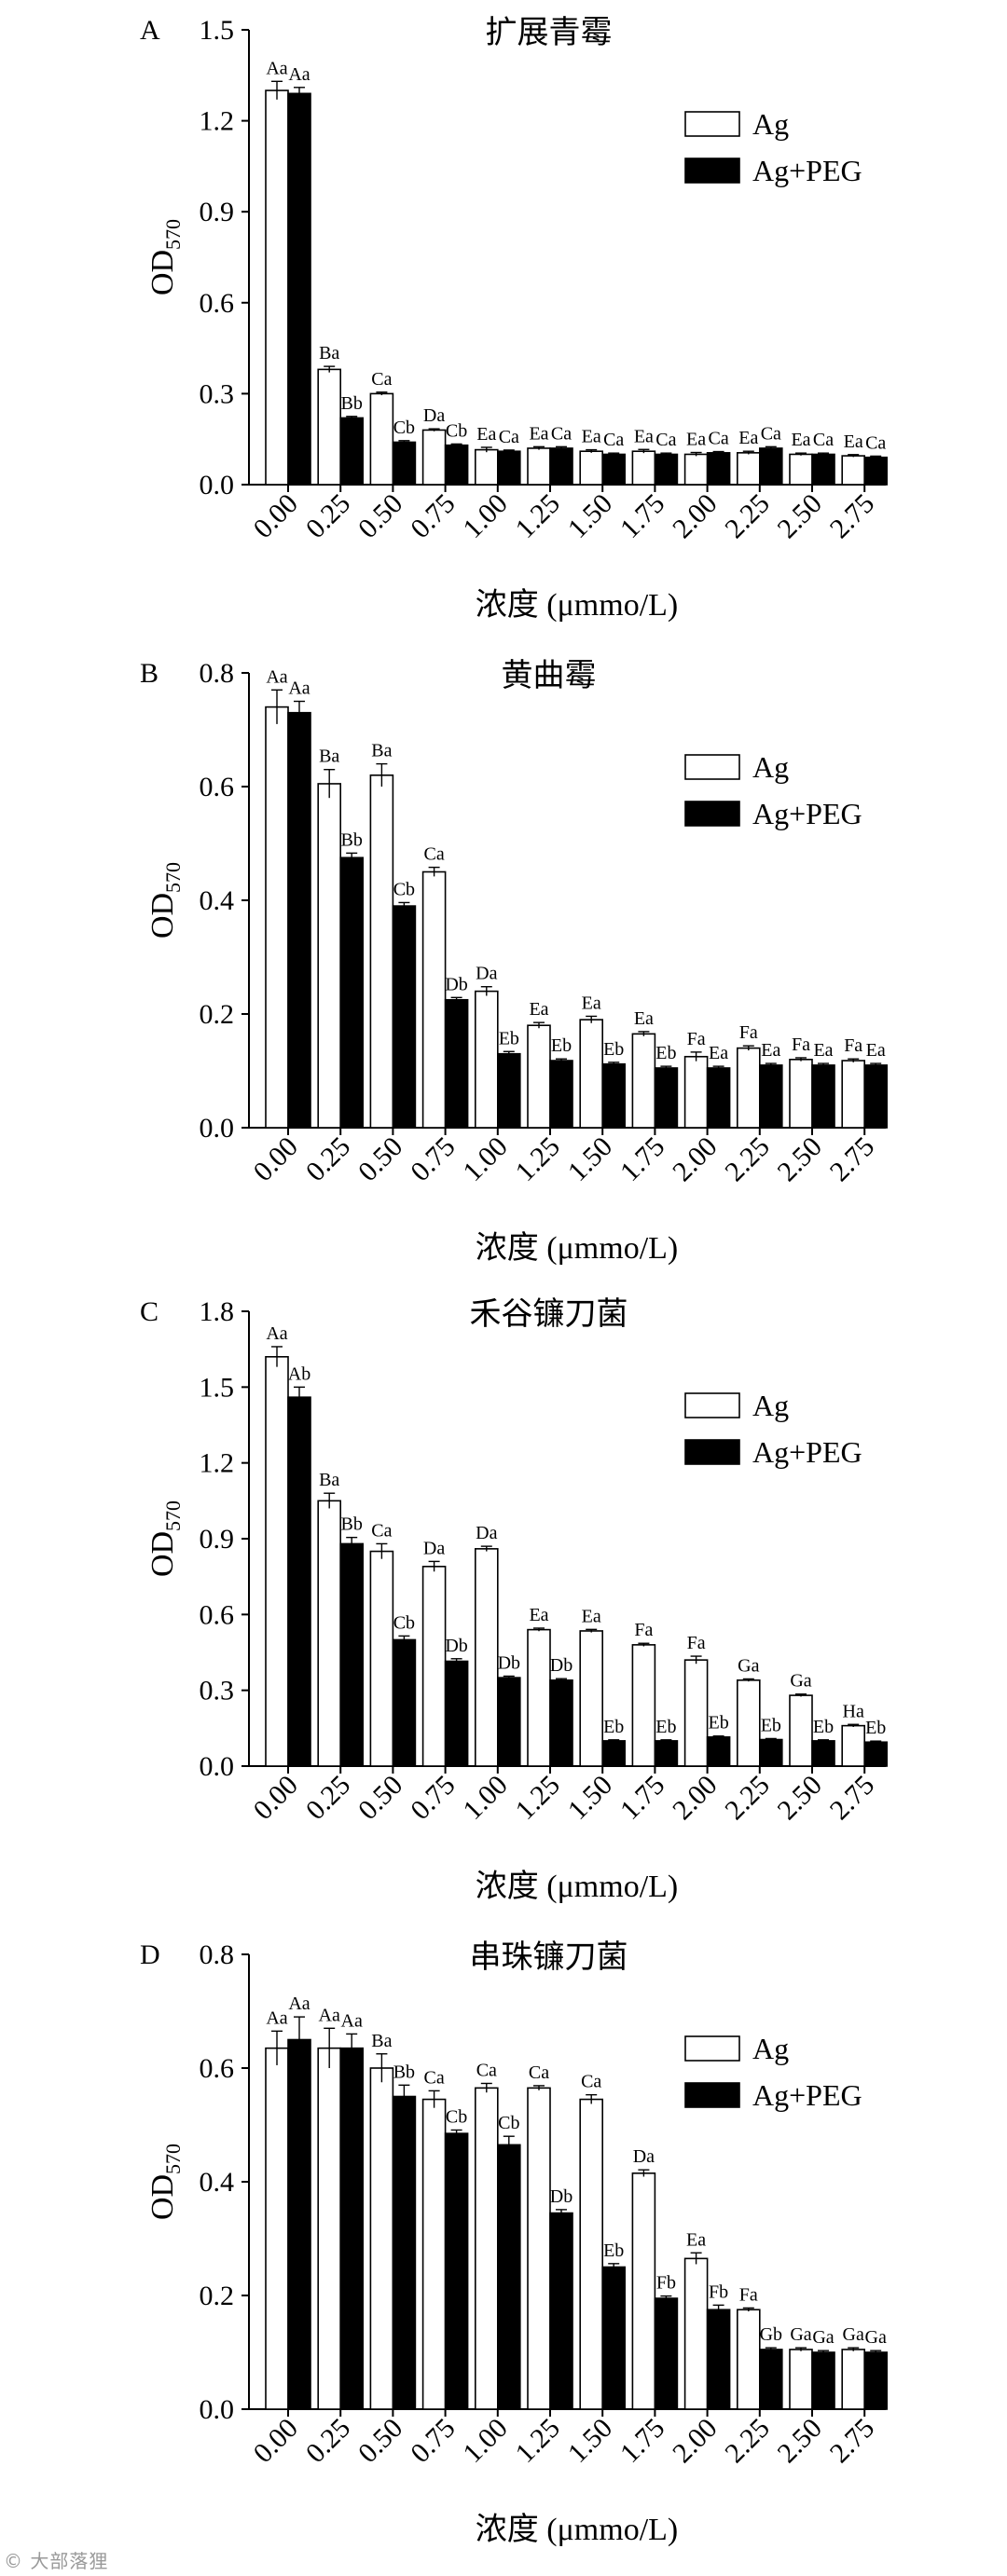  Describe the element at coordinates (328, 2441) in the screenshot. I see `x-tick-label: 0.25` at that location.